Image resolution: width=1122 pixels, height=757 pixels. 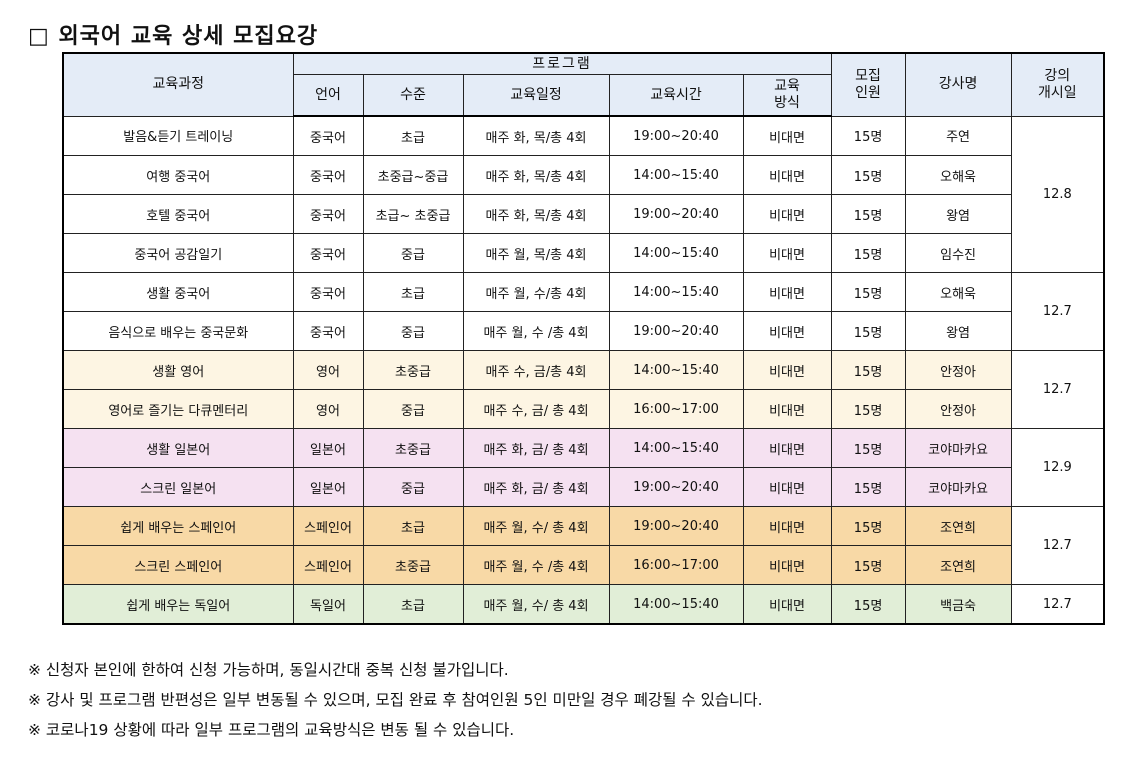 What do you see at coordinates (328, 604) in the screenshot?
I see `language-cell: 독일어` at bounding box center [328, 604].